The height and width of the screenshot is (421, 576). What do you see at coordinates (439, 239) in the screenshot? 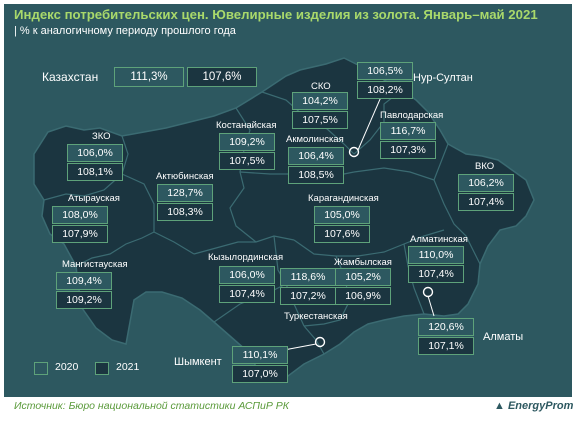
I see `region-label-almaty-reg: Алматинская` at bounding box center [439, 239].